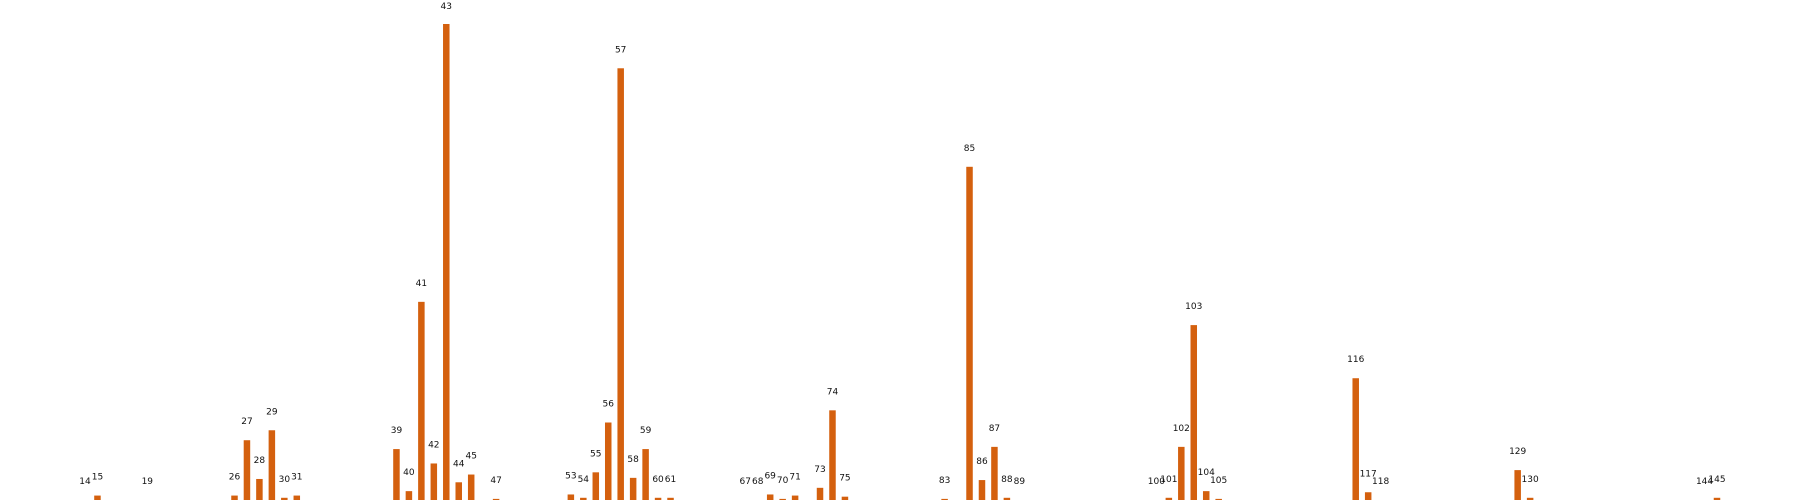 The image size is (1800, 500). What do you see at coordinates (1168, 480) in the screenshot?
I see `bar-label-101: 101` at bounding box center [1168, 480].